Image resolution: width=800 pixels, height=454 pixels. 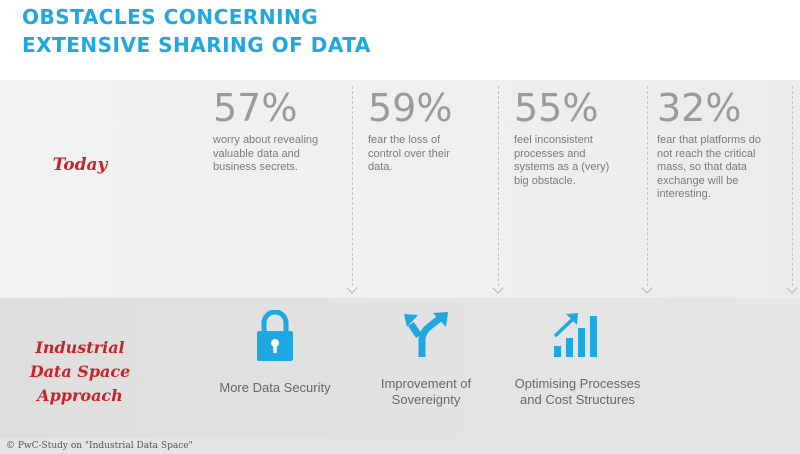 What do you see at coordinates (706, 153) in the screenshot?
I see `stat-description-line: not reach the critical` at bounding box center [706, 153].